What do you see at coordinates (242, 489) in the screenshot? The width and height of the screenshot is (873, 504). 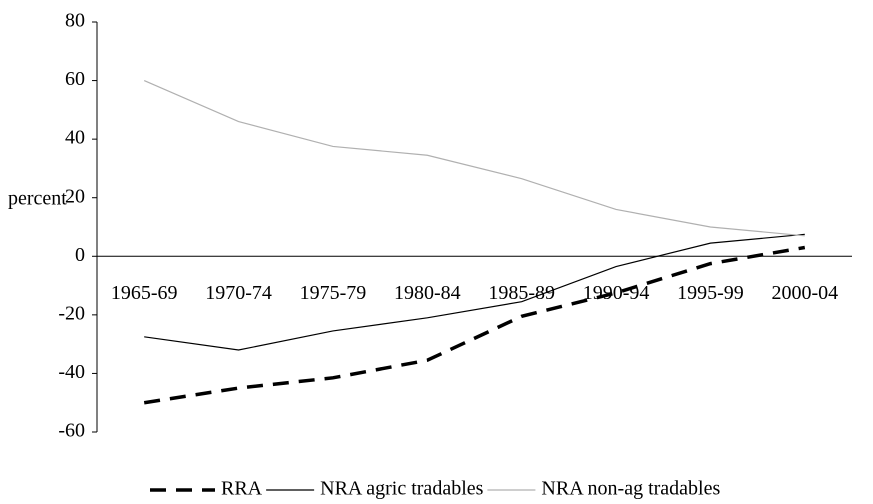 I see `legend-label: RRA` at bounding box center [242, 489].